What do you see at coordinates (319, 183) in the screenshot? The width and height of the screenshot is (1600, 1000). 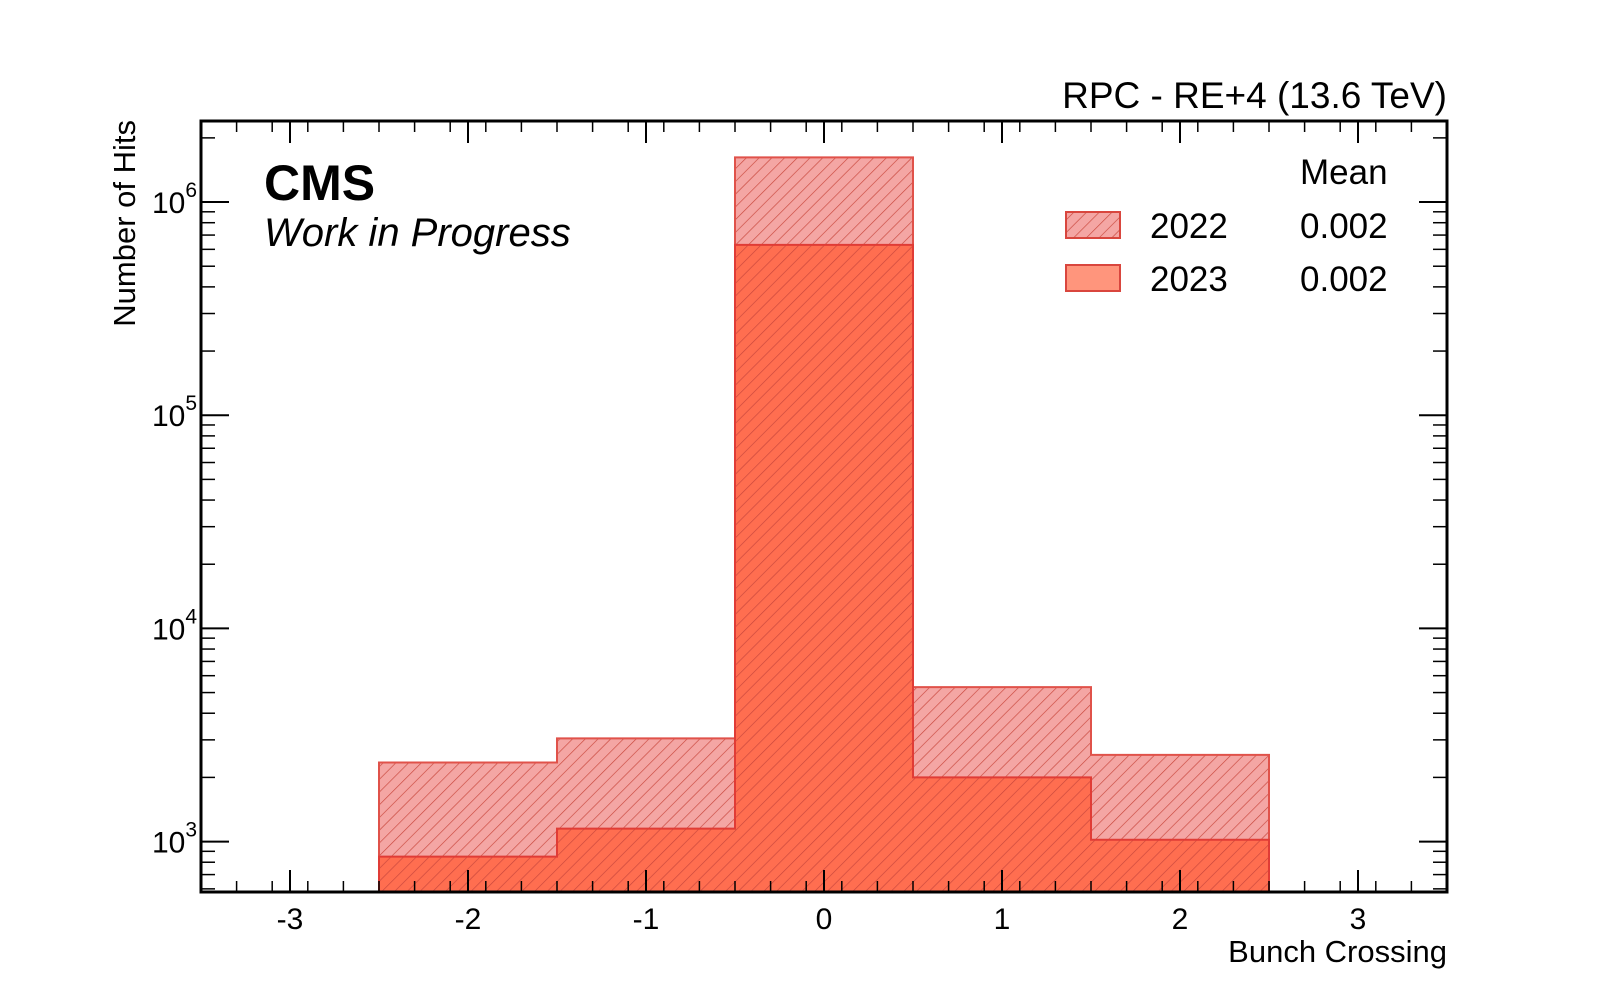 I see `cms-label: CMS` at bounding box center [319, 183].